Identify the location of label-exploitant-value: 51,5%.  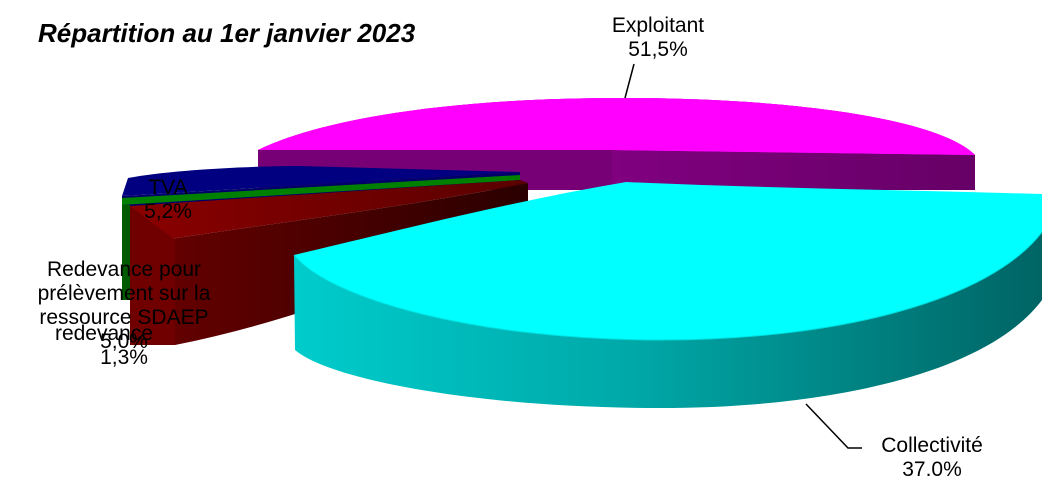
(658, 49).